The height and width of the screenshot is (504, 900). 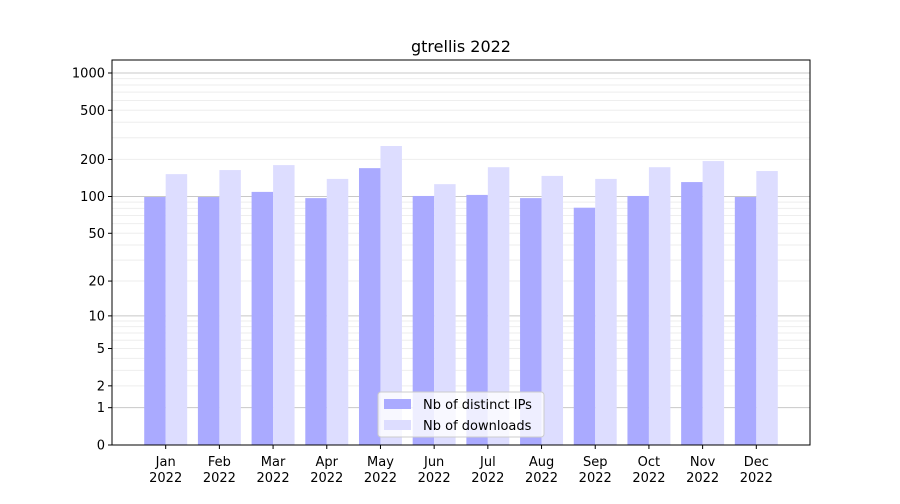 I want to click on y-tick-label: 20, so click(x=96, y=282).